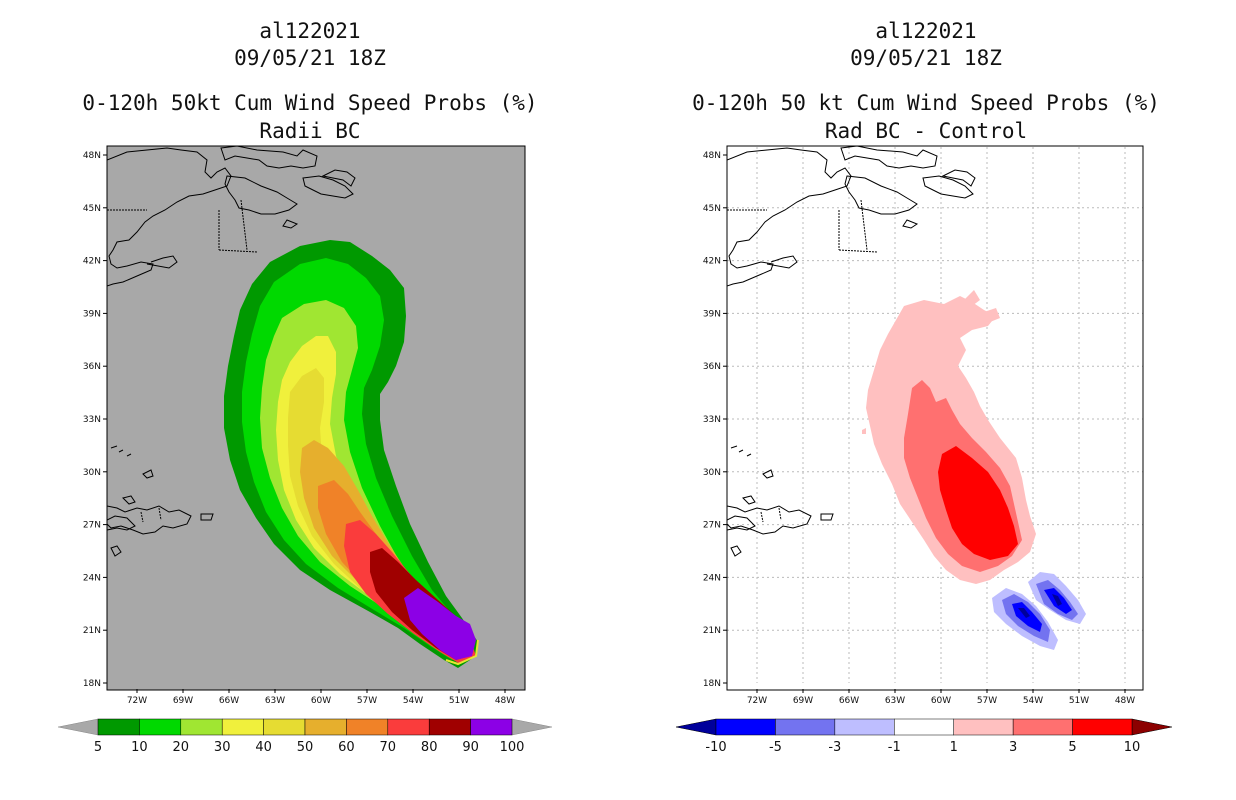 The image size is (1236, 800). Describe the element at coordinates (1013, 747) in the screenshot. I see `colorbar-label: 3` at that location.